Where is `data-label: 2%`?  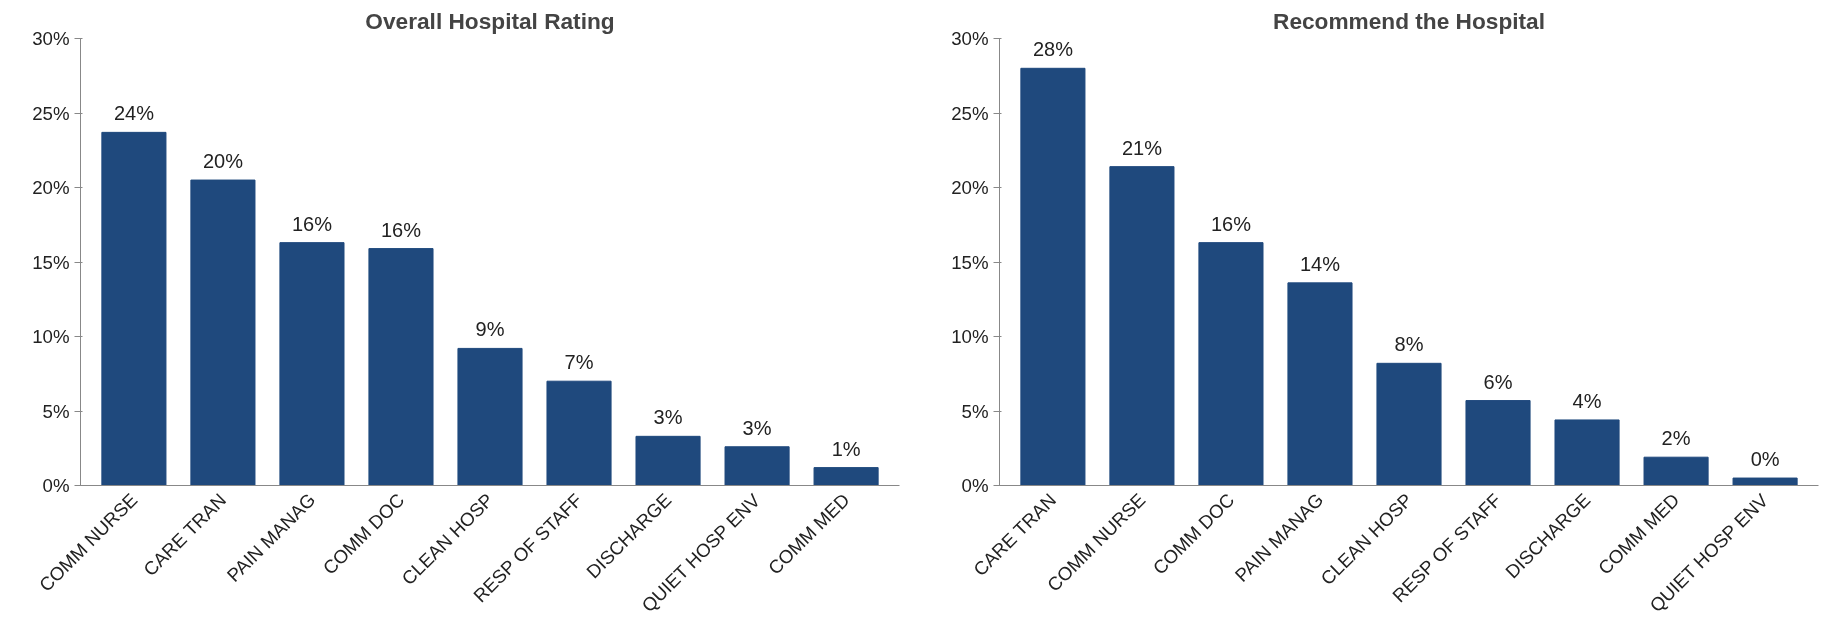 data-label: 2% is located at coordinates (1676, 438).